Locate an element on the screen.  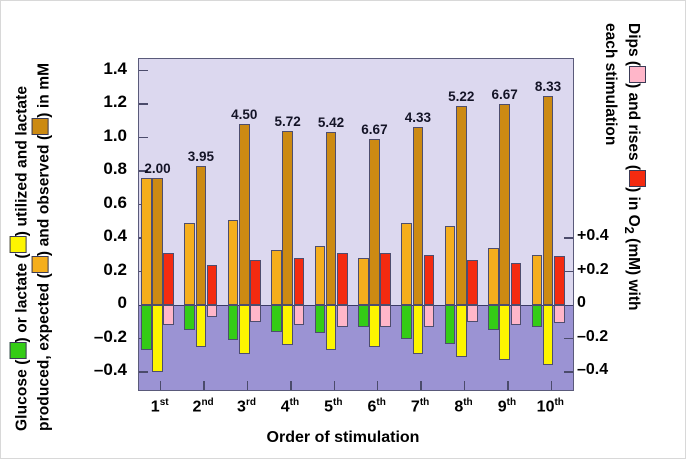
bar-lactate-observed-4th is located at coordinates (287, 217).